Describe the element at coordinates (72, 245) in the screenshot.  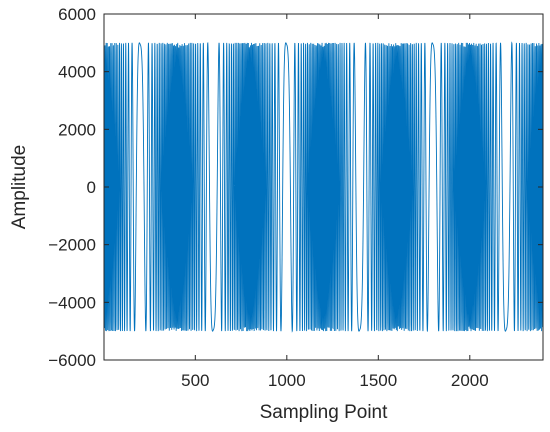
I see `y-tick-label: −2000` at that location.